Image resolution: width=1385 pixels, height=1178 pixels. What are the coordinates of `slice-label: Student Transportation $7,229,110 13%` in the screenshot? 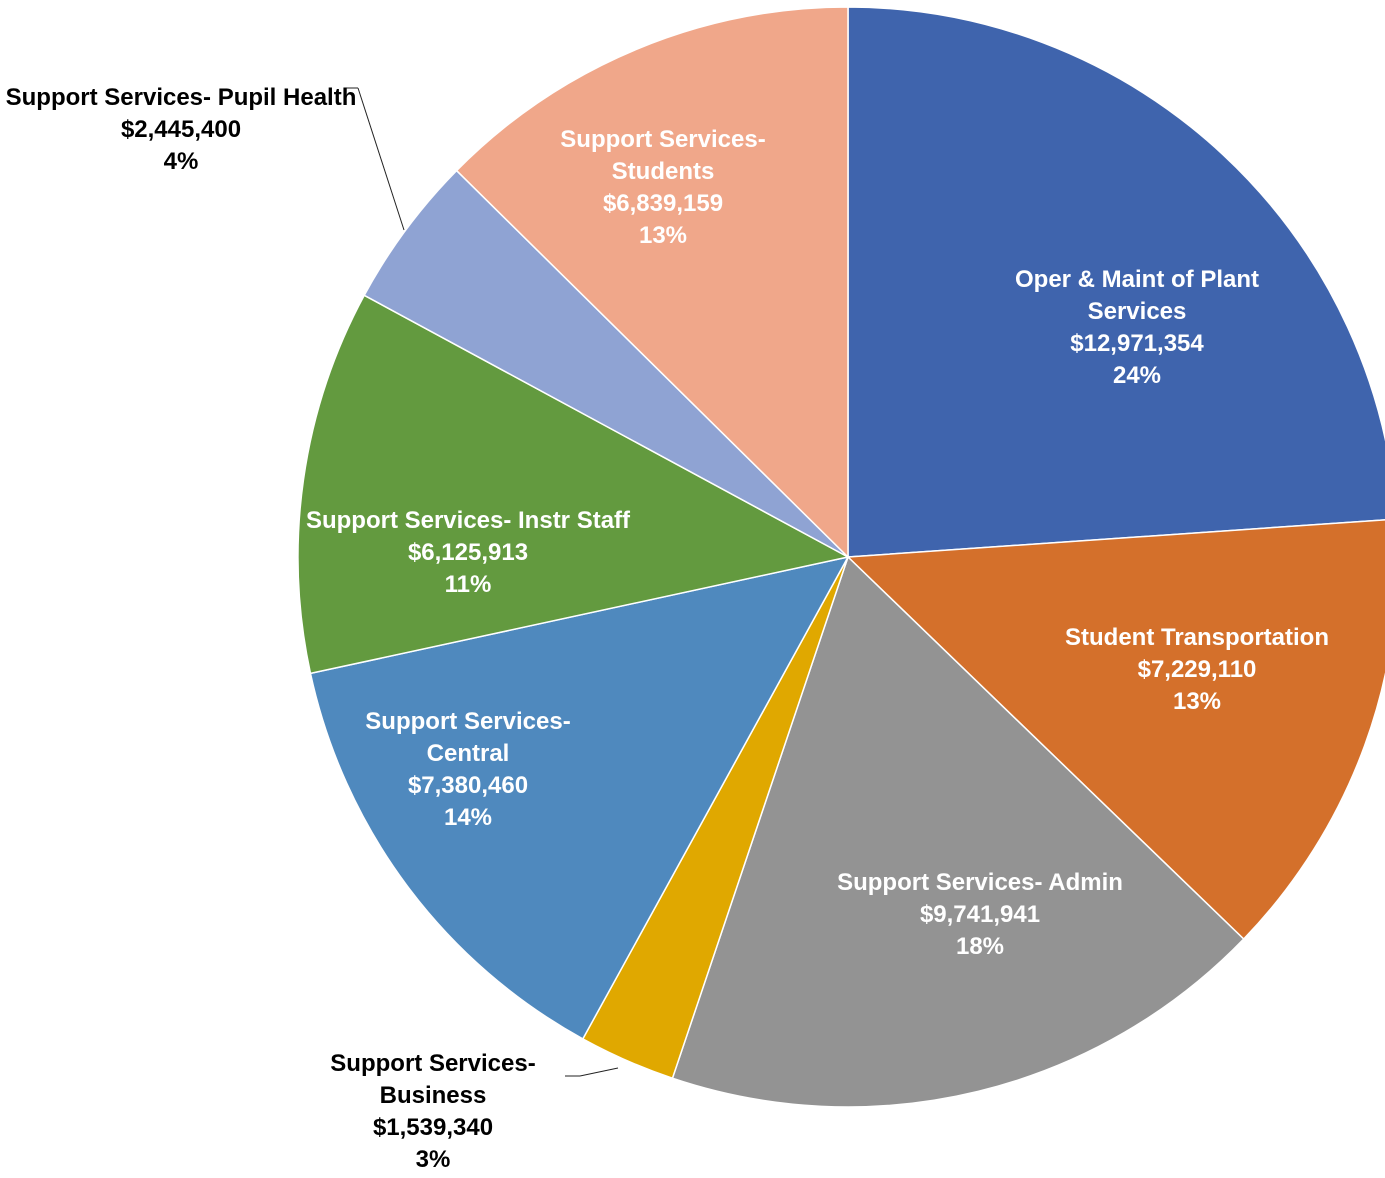 It's located at (1197, 670).